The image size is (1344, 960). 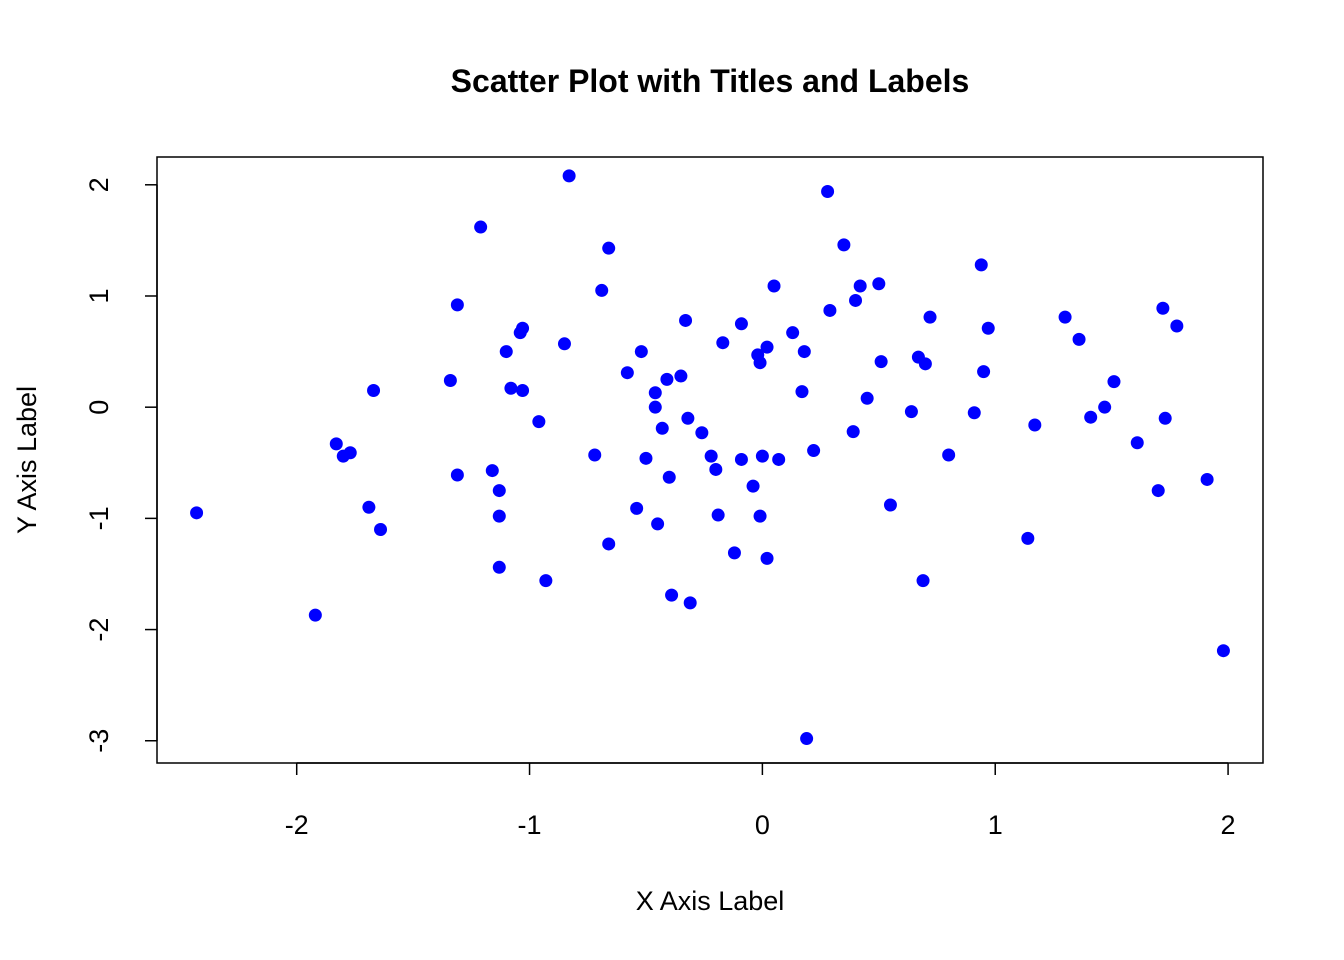 I want to click on y-tick-label: -3, so click(x=99, y=741).